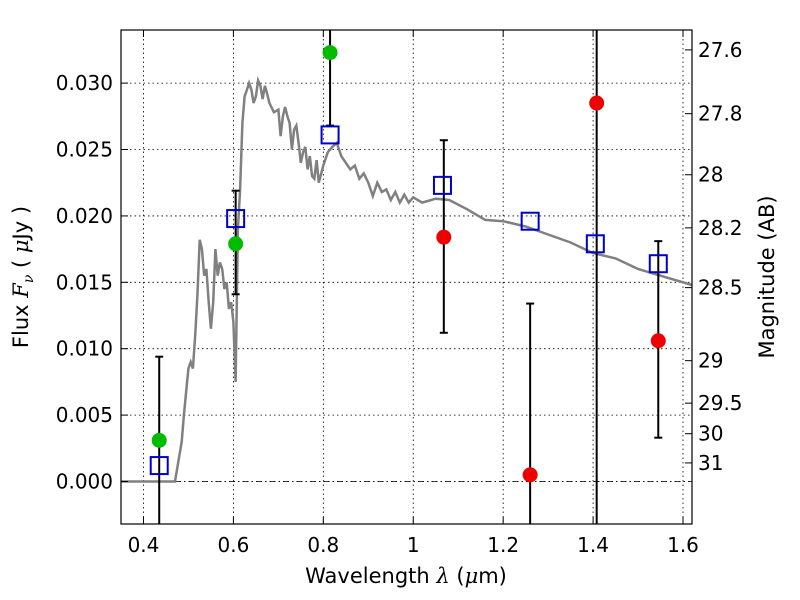 The image size is (800, 600). I want to click on y2-tick-label-1: 27.8, so click(720, 114).